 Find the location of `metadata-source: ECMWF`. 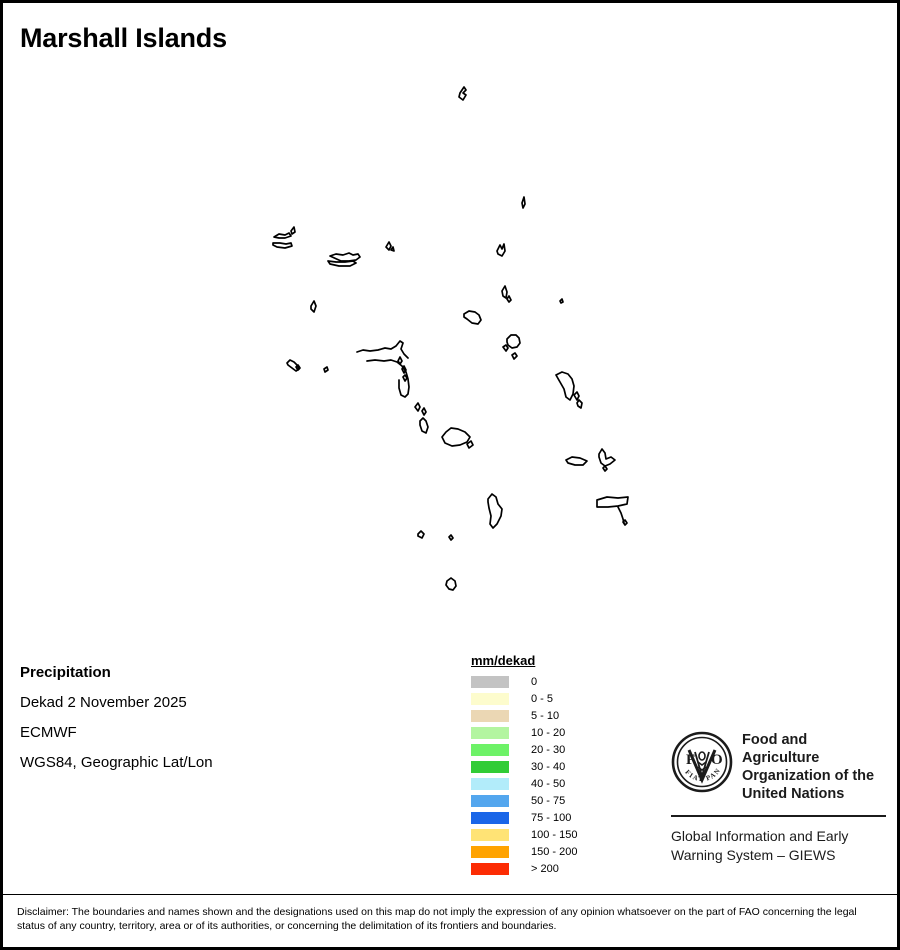

metadata-source: ECMWF is located at coordinates (48, 732).